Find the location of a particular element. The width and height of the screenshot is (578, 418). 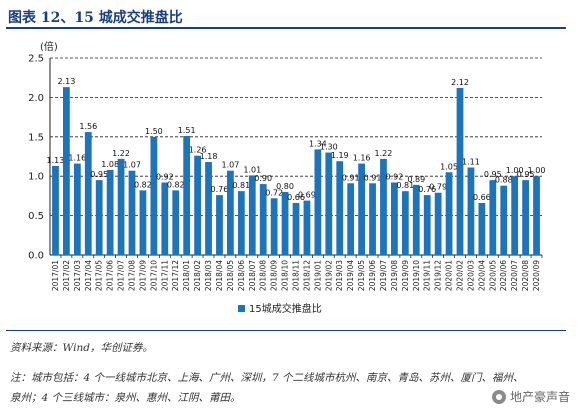

title-divider is located at coordinates (286, 28).